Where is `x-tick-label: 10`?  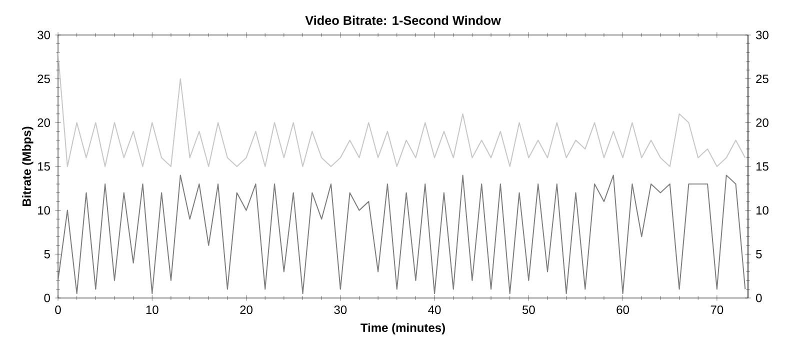
x-tick-label: 10 is located at coordinates (152, 310).